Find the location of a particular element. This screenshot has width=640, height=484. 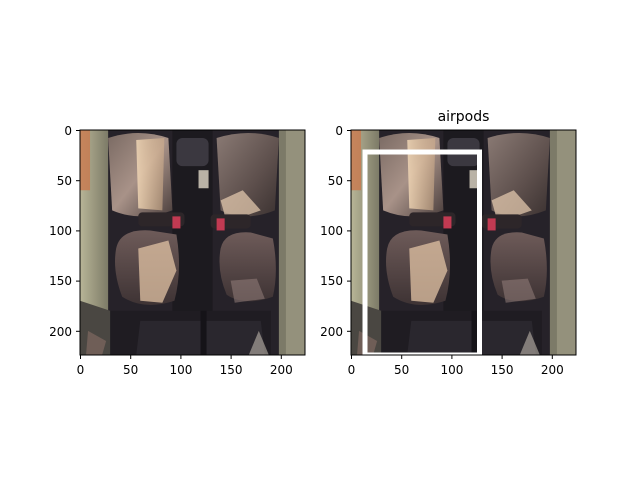

y-axis-left: 0 50 100 150 200 is located at coordinates (64, 231).